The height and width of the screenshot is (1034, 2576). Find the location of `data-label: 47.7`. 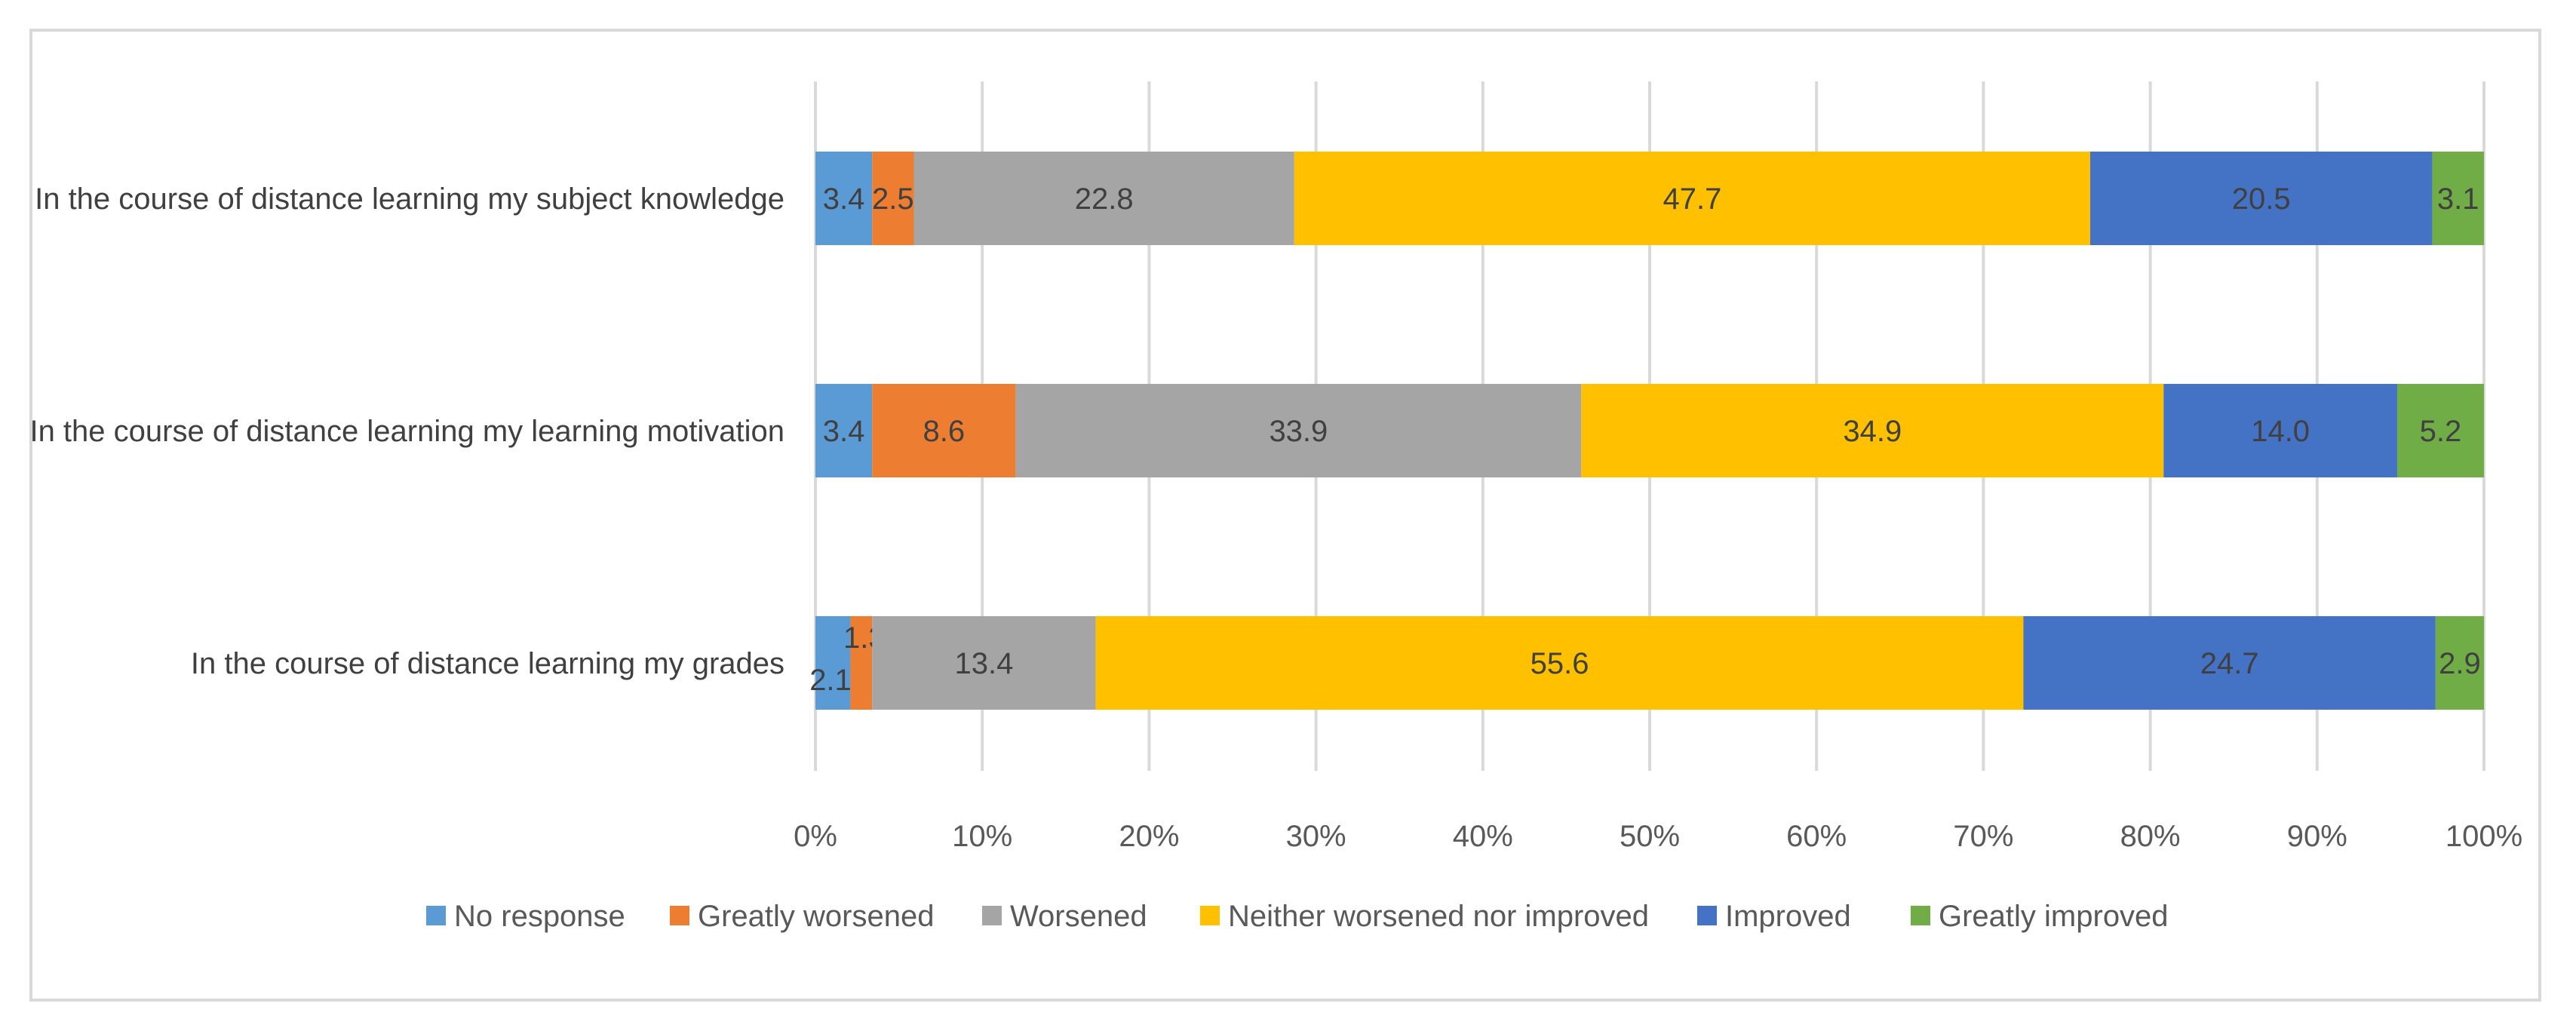

data-label: 47.7 is located at coordinates (1692, 199).